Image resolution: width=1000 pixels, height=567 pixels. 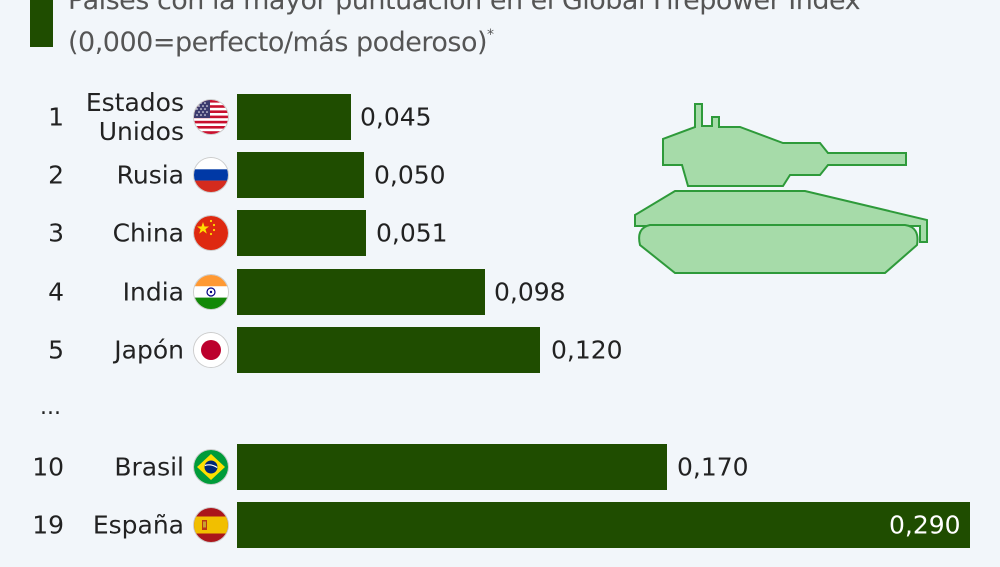 I want to click on rank-label: 1, so click(x=56, y=117).